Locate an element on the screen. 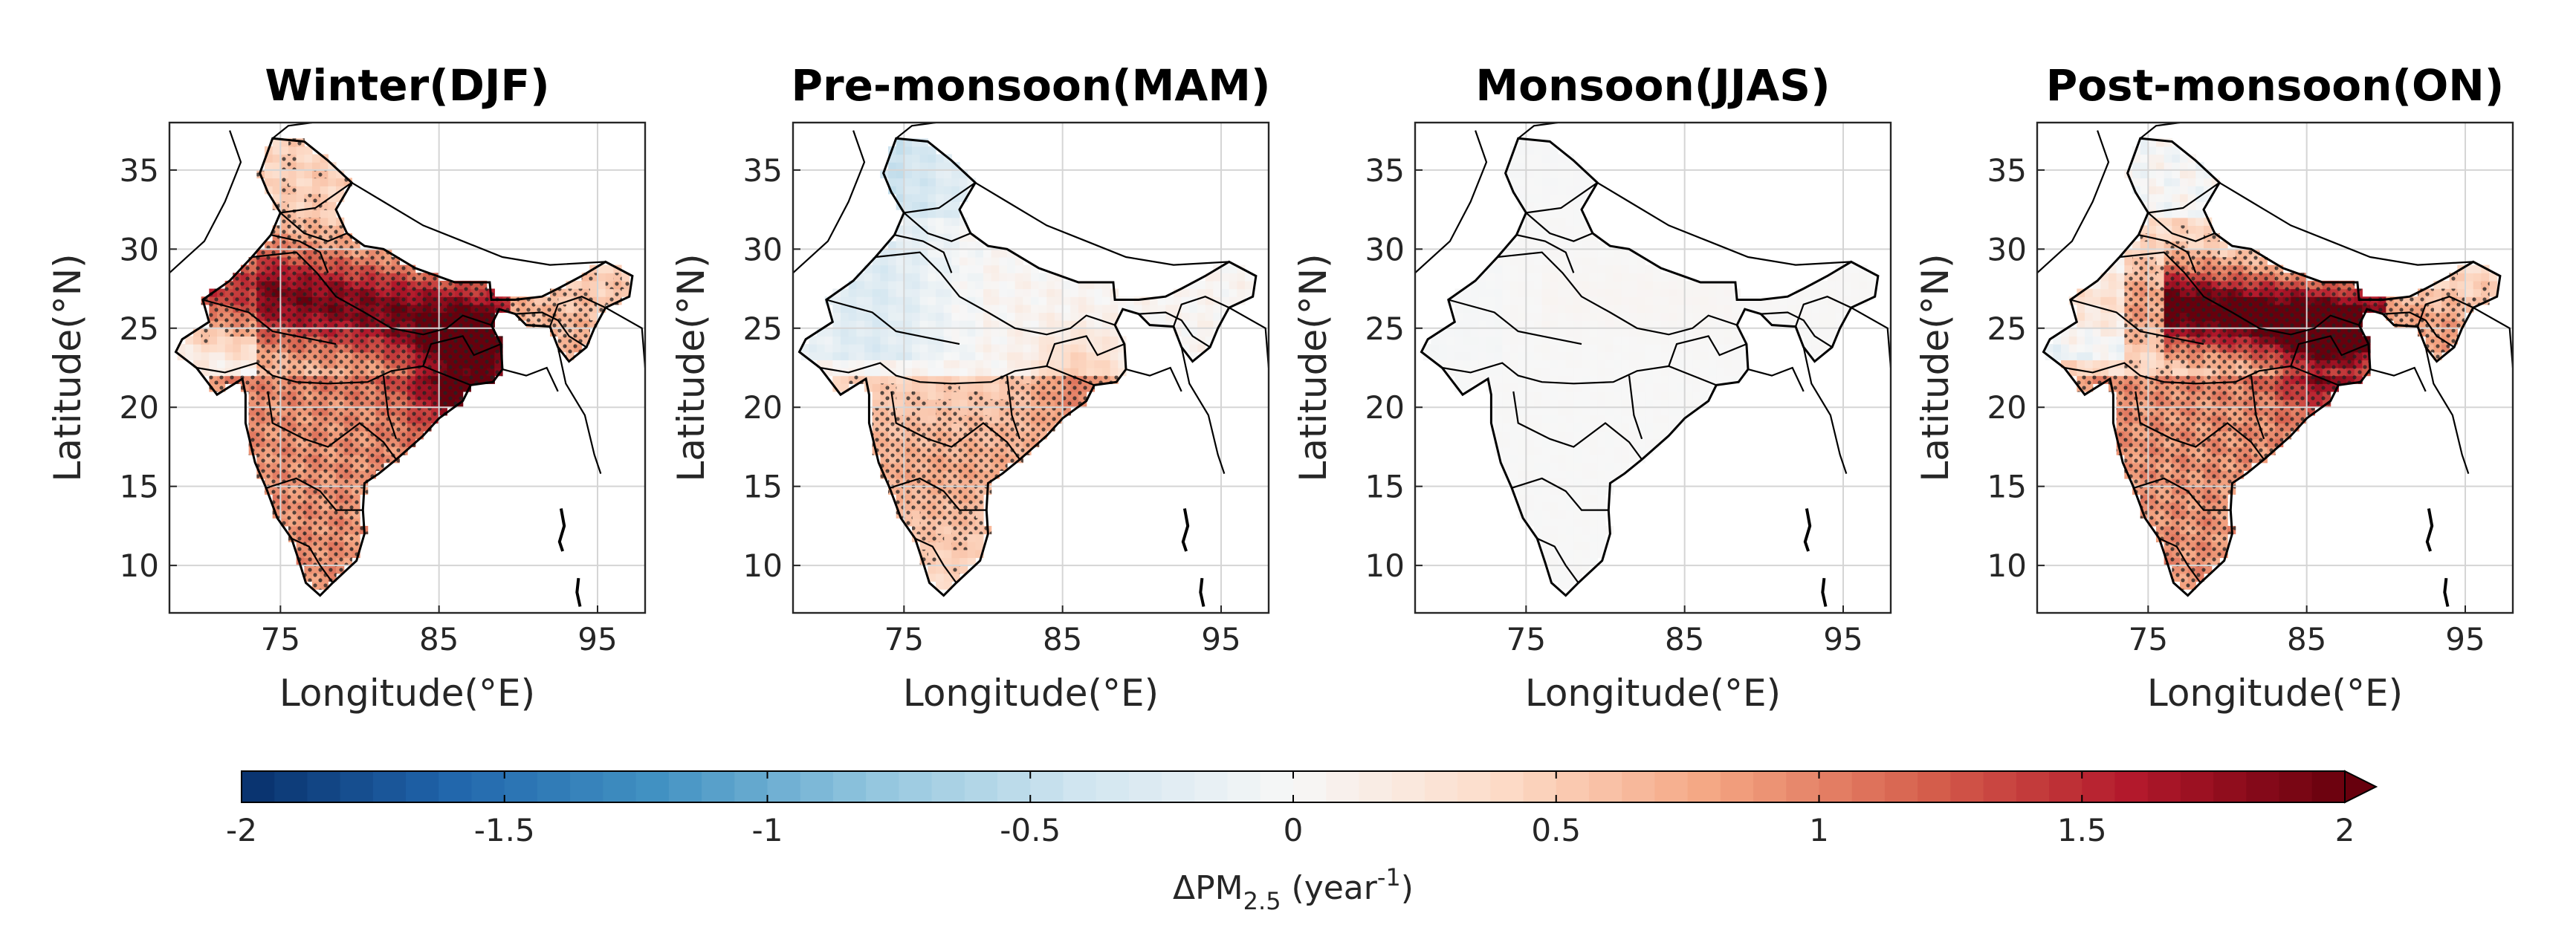  colorbar-label-sup: -1 is located at coordinates (1389, 877).